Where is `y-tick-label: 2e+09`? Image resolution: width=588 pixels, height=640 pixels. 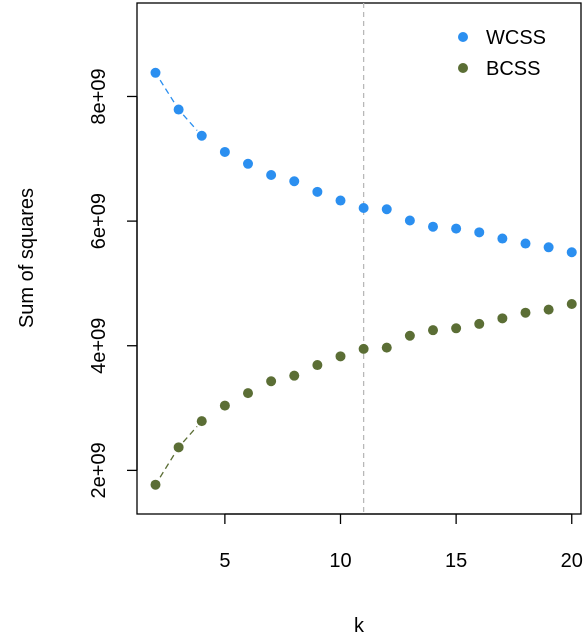 y-tick-label: 2e+09 is located at coordinates (99, 470).